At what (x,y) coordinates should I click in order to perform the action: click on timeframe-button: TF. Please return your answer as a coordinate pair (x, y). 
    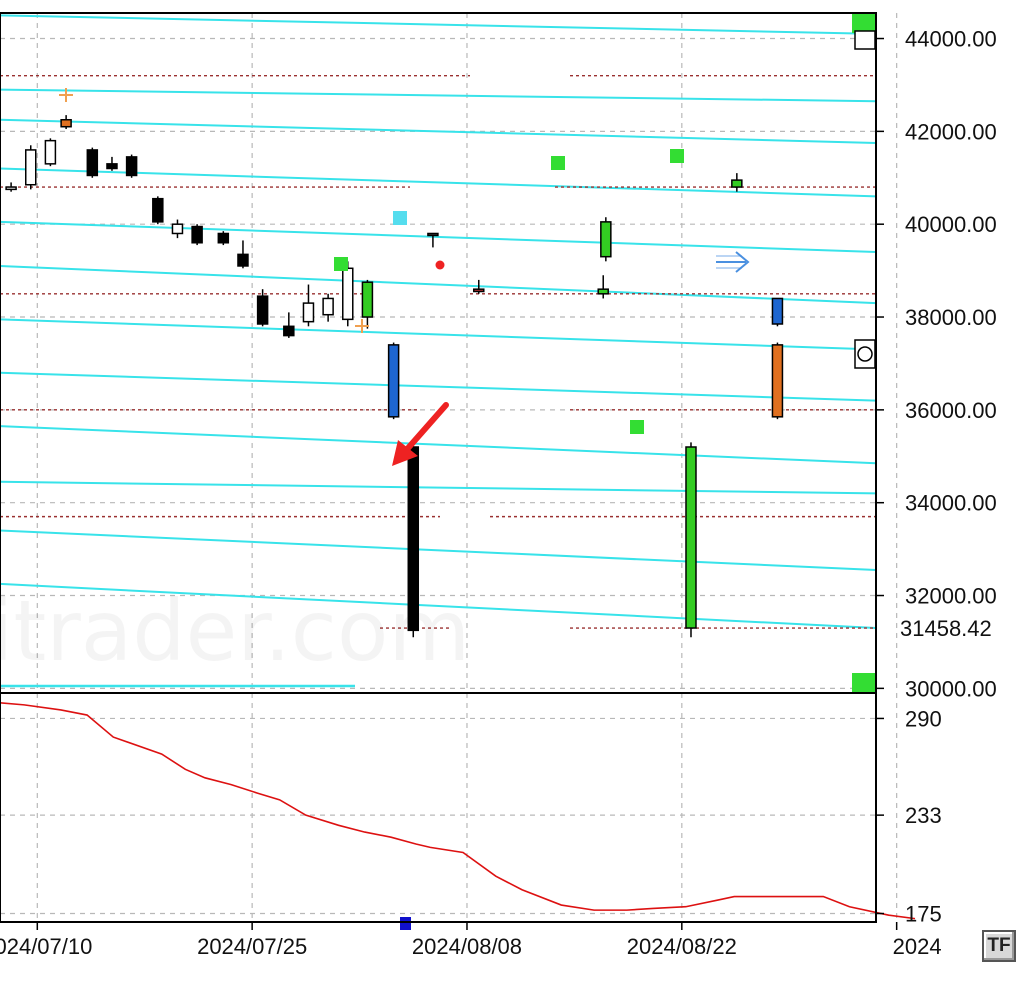
    Looking at the image, I should click on (999, 946).